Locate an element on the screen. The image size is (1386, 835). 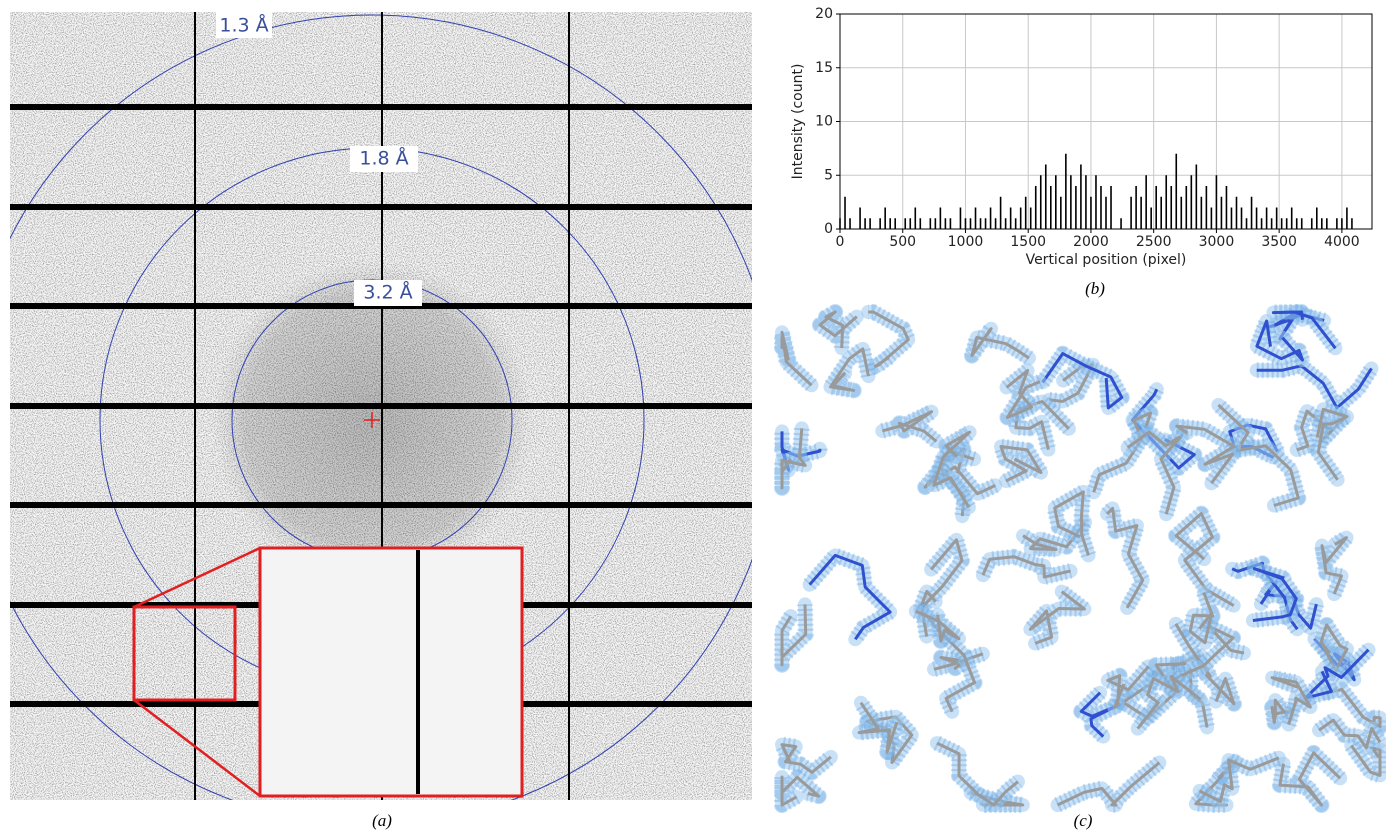
y-tick-label: 10 is located at coordinates (824, 122).